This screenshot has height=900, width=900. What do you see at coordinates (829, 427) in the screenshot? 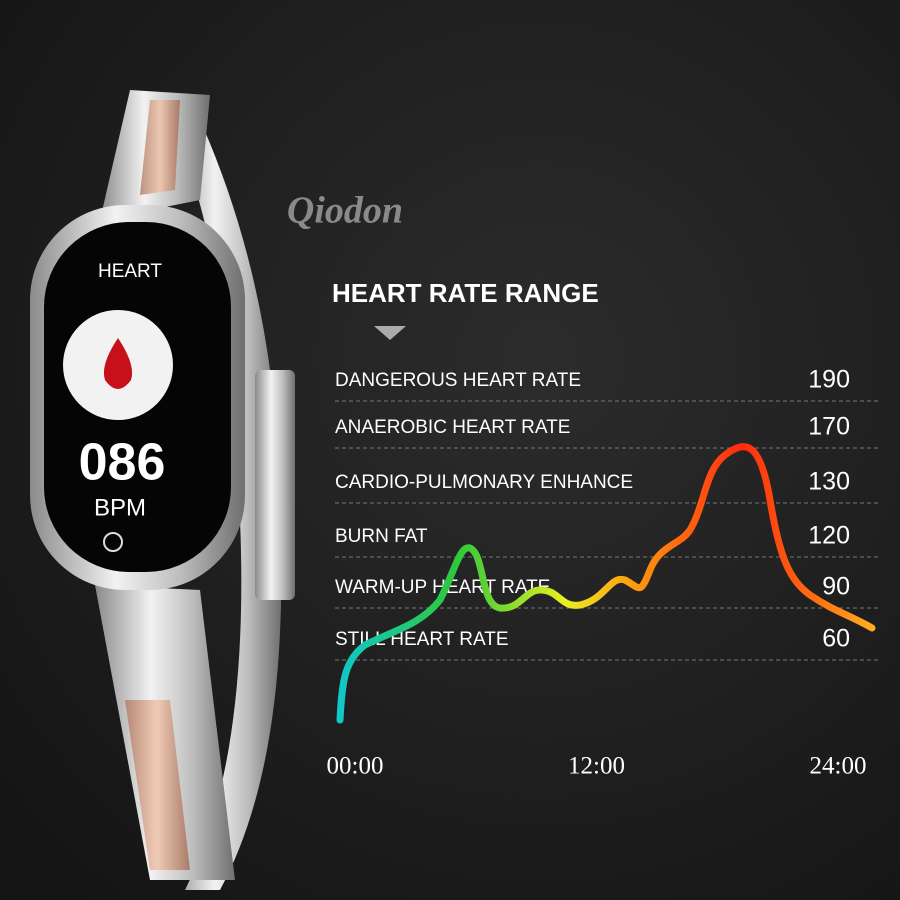
I see `zone-value: 170` at bounding box center [829, 427].